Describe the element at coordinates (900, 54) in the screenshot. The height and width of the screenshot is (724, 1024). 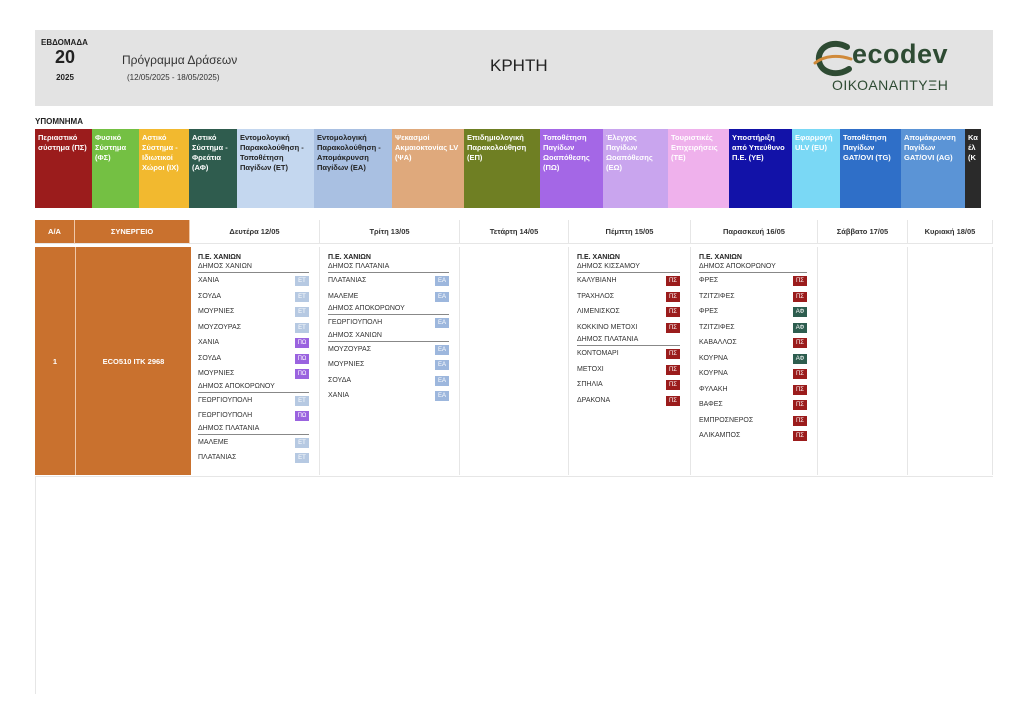
I see `logo-text: ecodev` at that location.